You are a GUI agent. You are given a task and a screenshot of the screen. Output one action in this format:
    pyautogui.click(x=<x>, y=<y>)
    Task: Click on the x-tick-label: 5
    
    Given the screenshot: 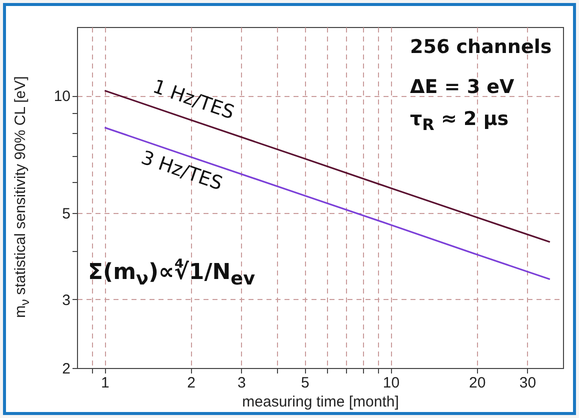 What is the action you would take?
    pyautogui.click(x=305, y=383)
    